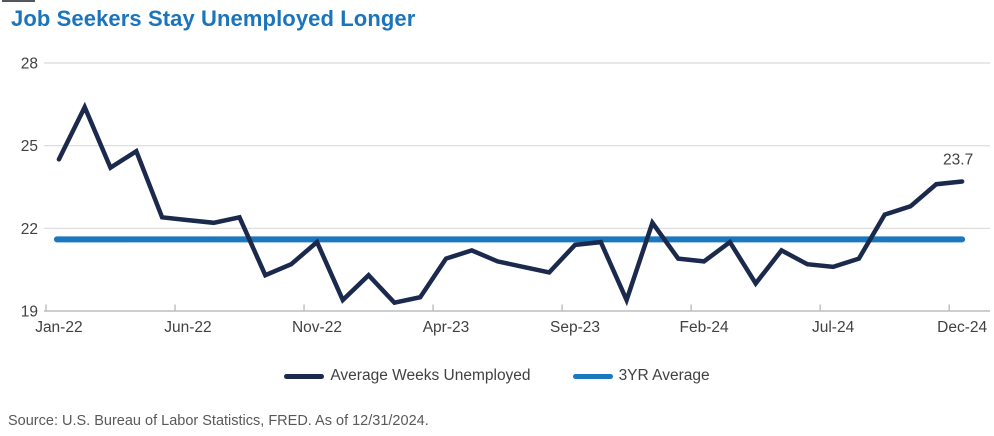  I want to click on x-tick-label: Jun-22, so click(187, 327).